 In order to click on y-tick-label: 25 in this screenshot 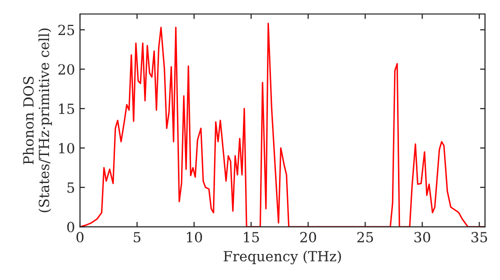, I will do `click(66, 30)`.